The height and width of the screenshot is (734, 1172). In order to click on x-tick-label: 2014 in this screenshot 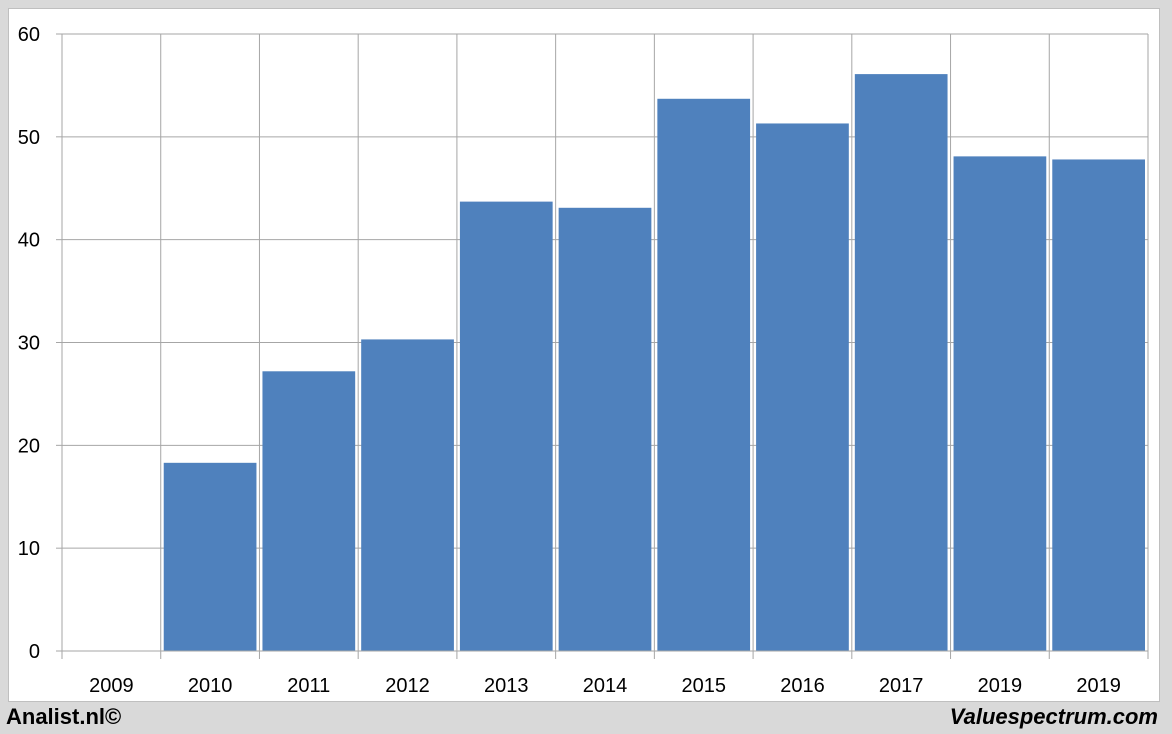, I will do `click(605, 686)`.